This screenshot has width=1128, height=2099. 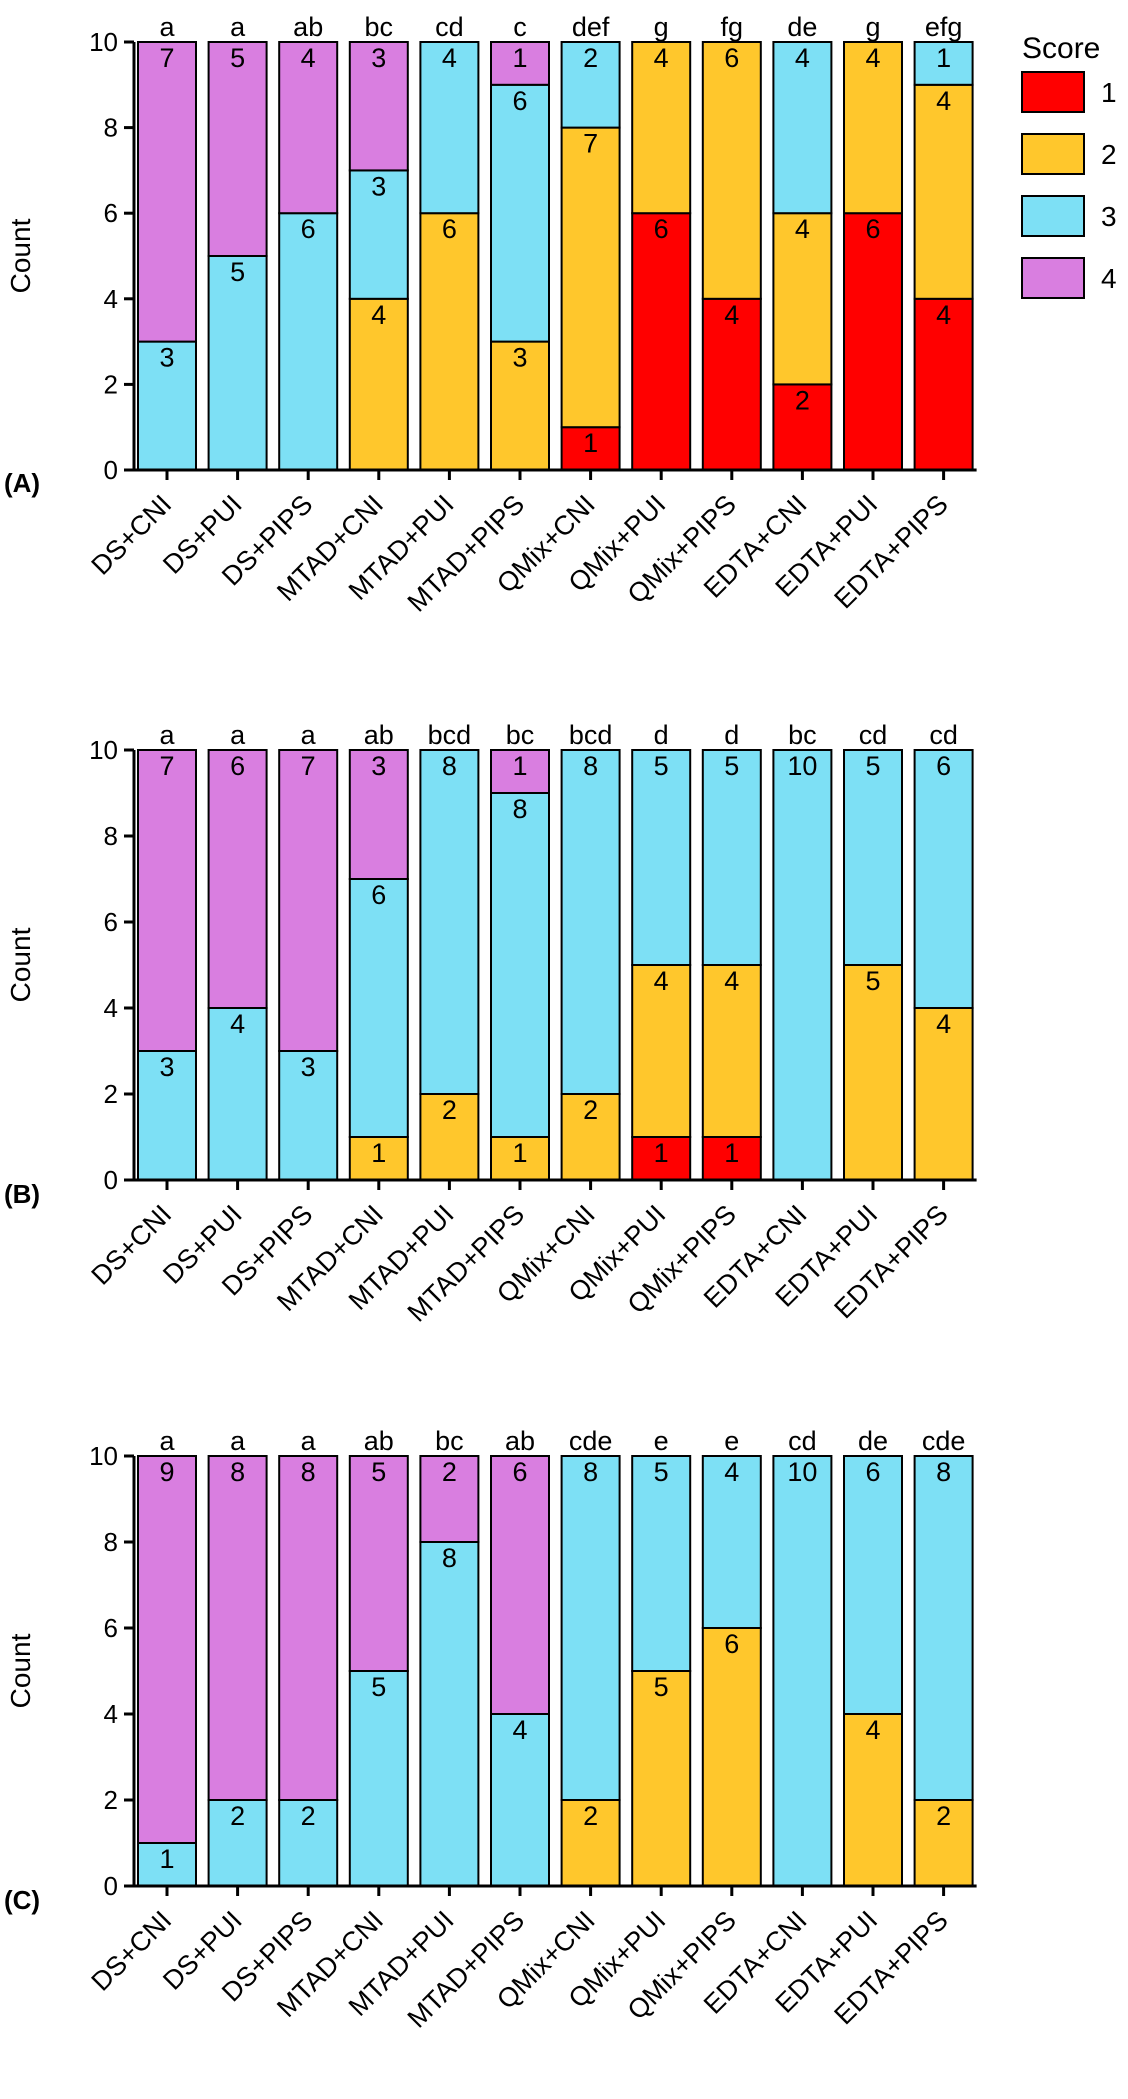 I want to click on score-legend: Score 1 2 3 4, so click(x=1069, y=165).